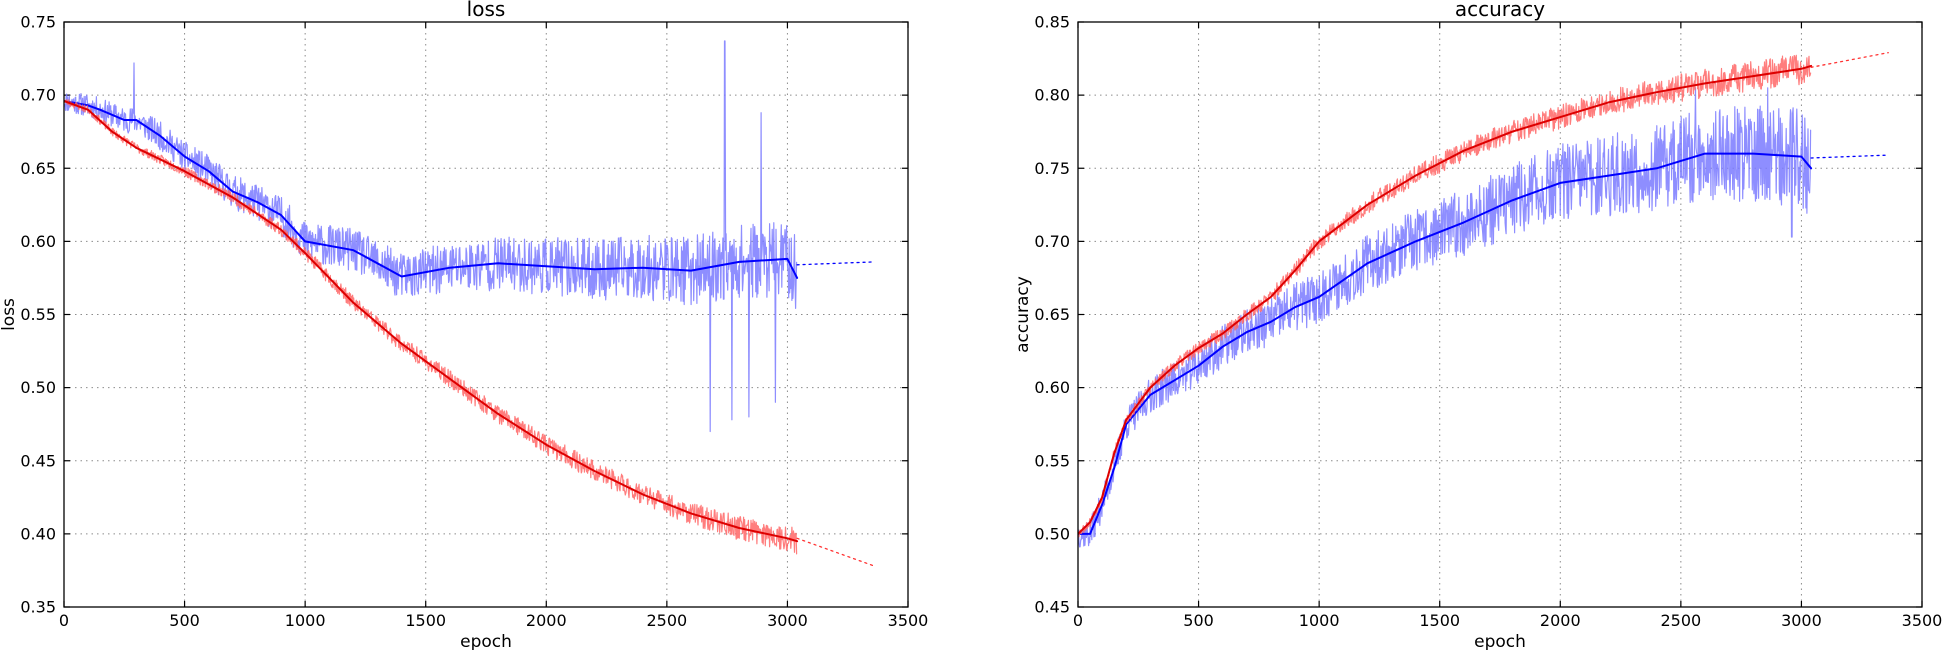  Describe the element at coordinates (1052, 95) in the screenshot. I see `y-tick-label: 0.80` at that location.